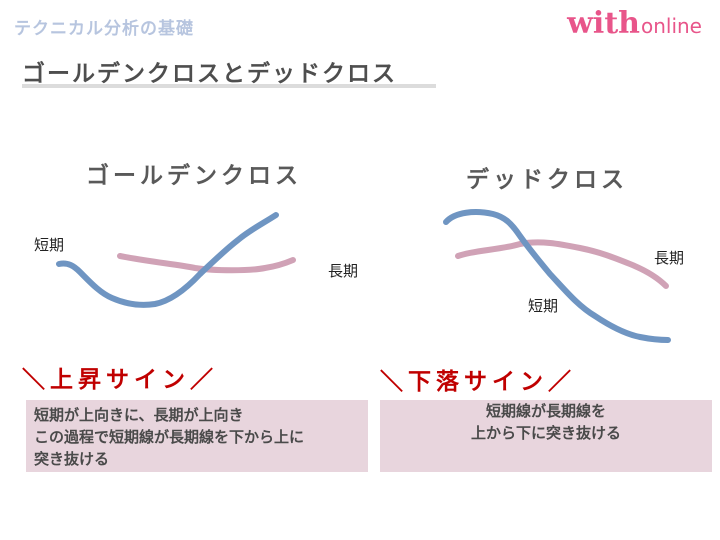 The width and height of the screenshot is (720, 540). What do you see at coordinates (169, 437) in the screenshot?
I see `description-line: この過程で短期線が長期線を下から上に` at bounding box center [169, 437].